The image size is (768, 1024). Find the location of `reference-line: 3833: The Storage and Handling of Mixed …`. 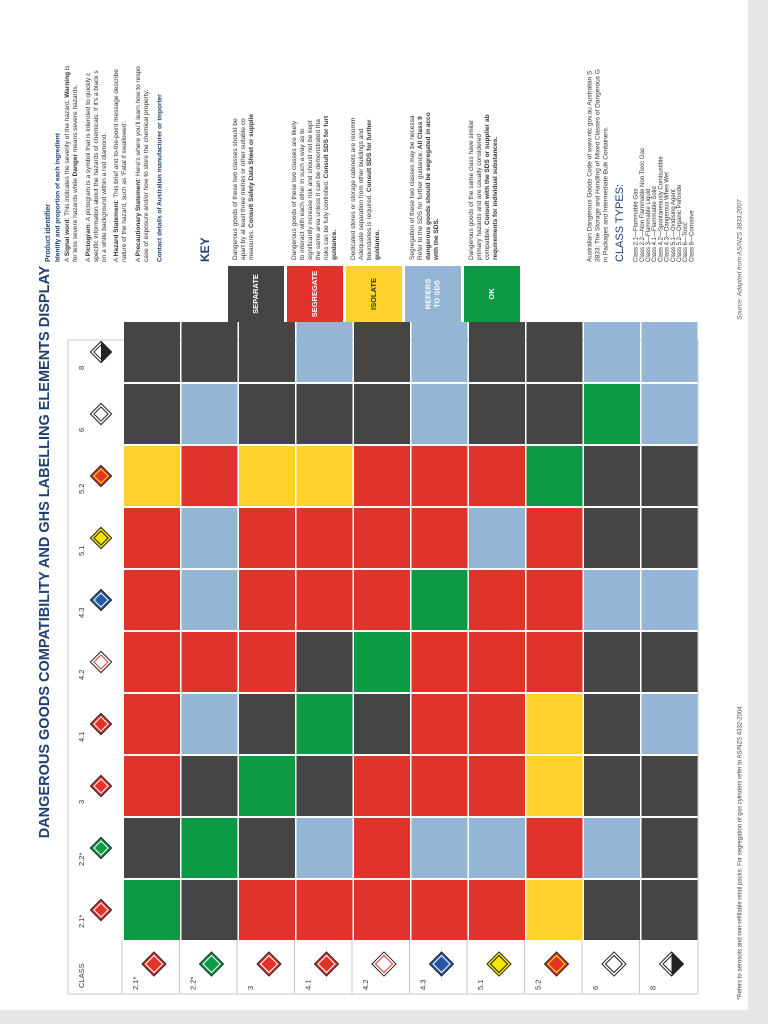

reference-line: 3833: The Storage and Handling of Mixed … is located at coordinates (598, 165).